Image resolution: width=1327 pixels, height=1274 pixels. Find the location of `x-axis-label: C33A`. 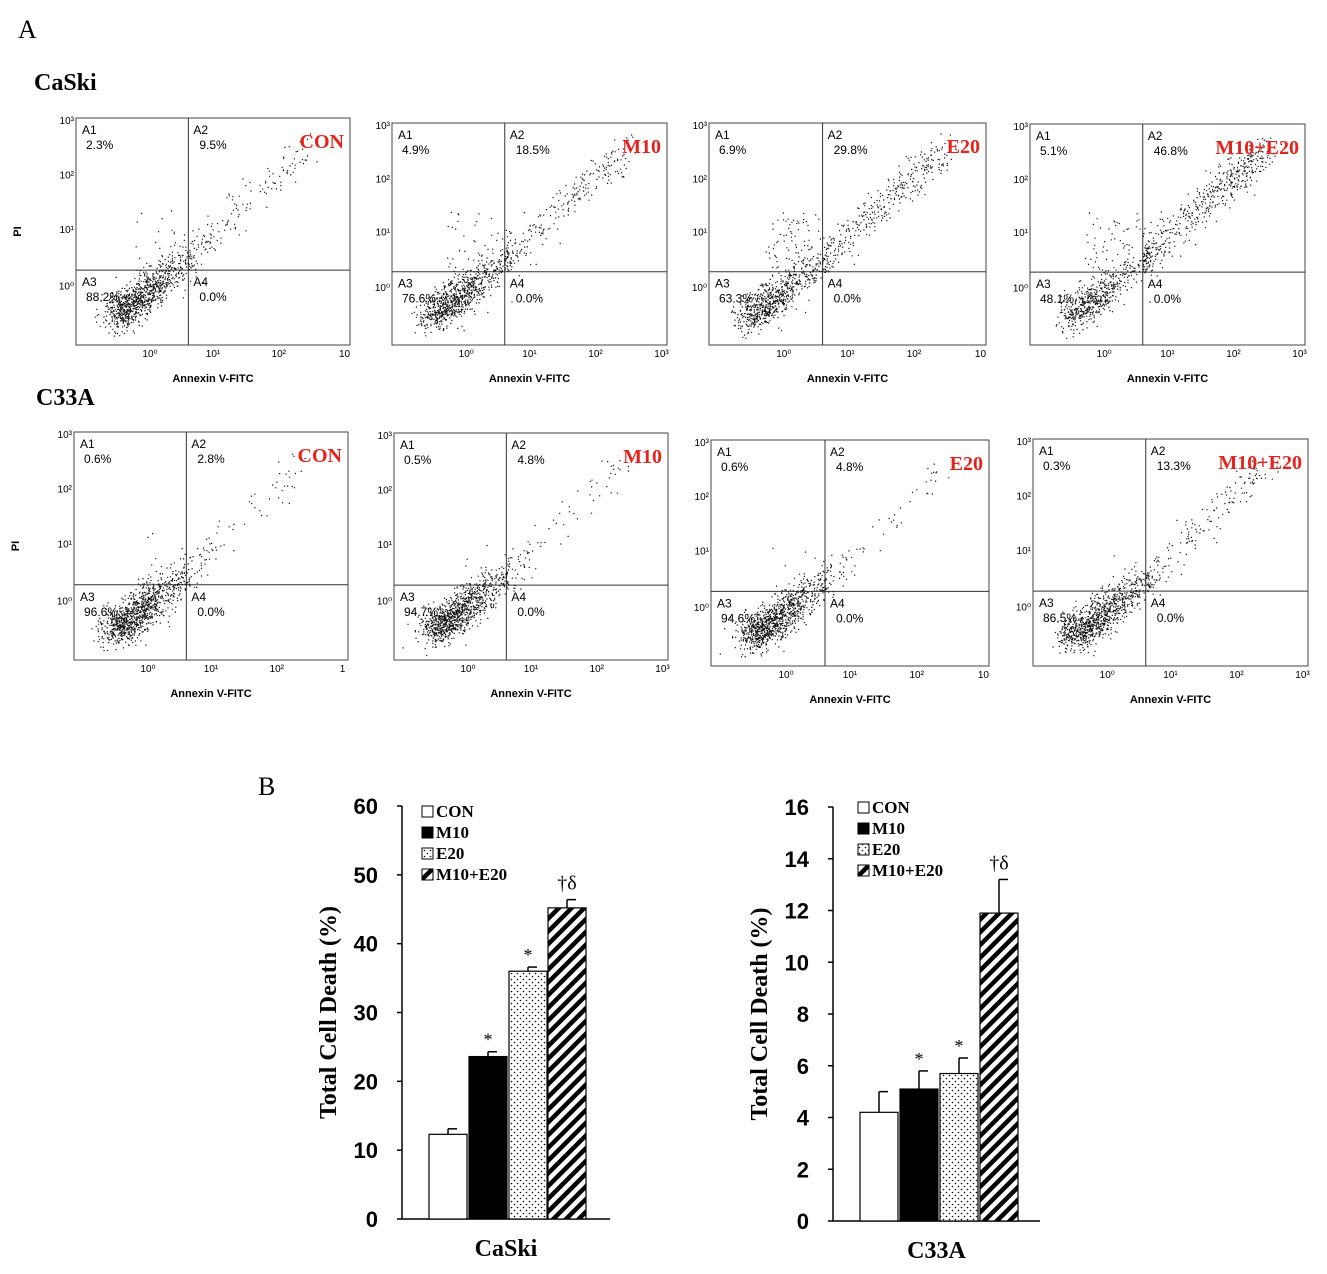

x-axis-label: C33A is located at coordinates (936, 1251).